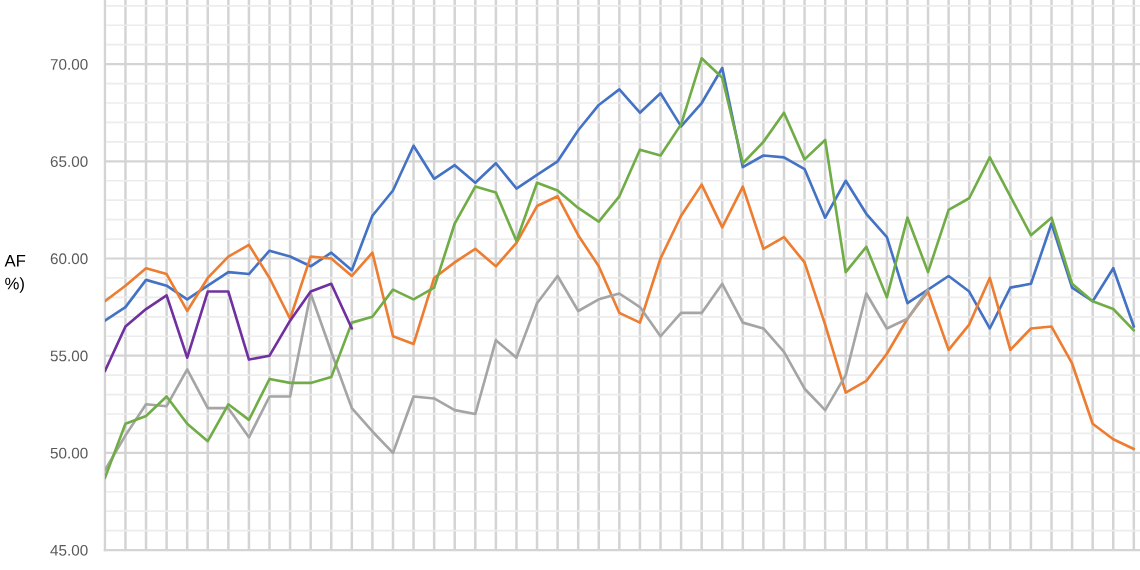 The height and width of the screenshot is (570, 1140). I want to click on y-tick-label: 50.00, so click(69, 453).